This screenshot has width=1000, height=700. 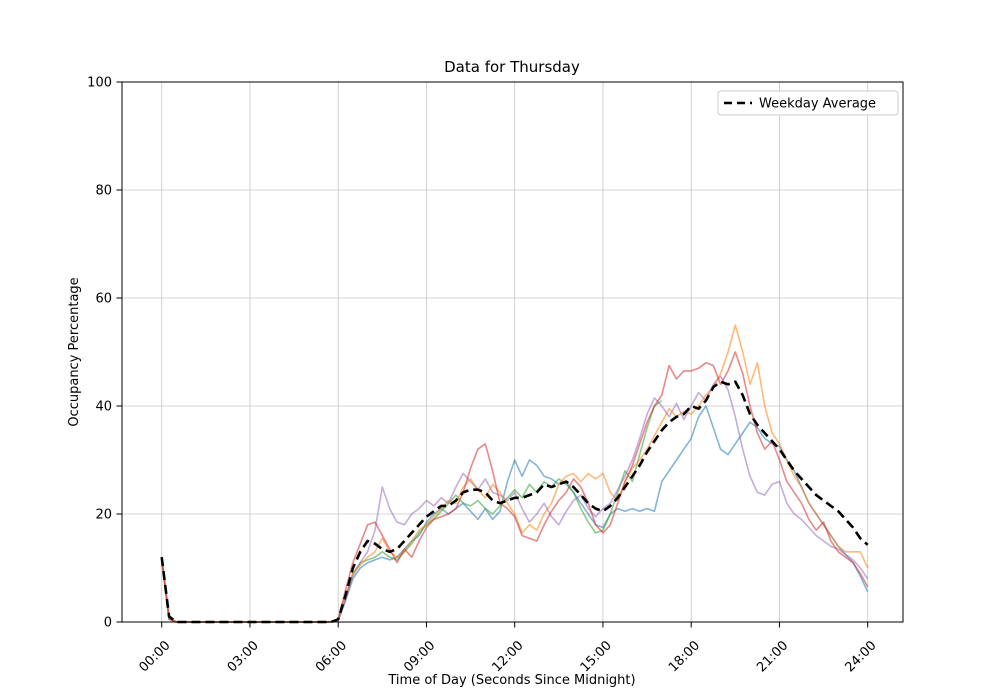 What do you see at coordinates (817, 104) in the screenshot?
I see `legend-label: Weekday Average` at bounding box center [817, 104].